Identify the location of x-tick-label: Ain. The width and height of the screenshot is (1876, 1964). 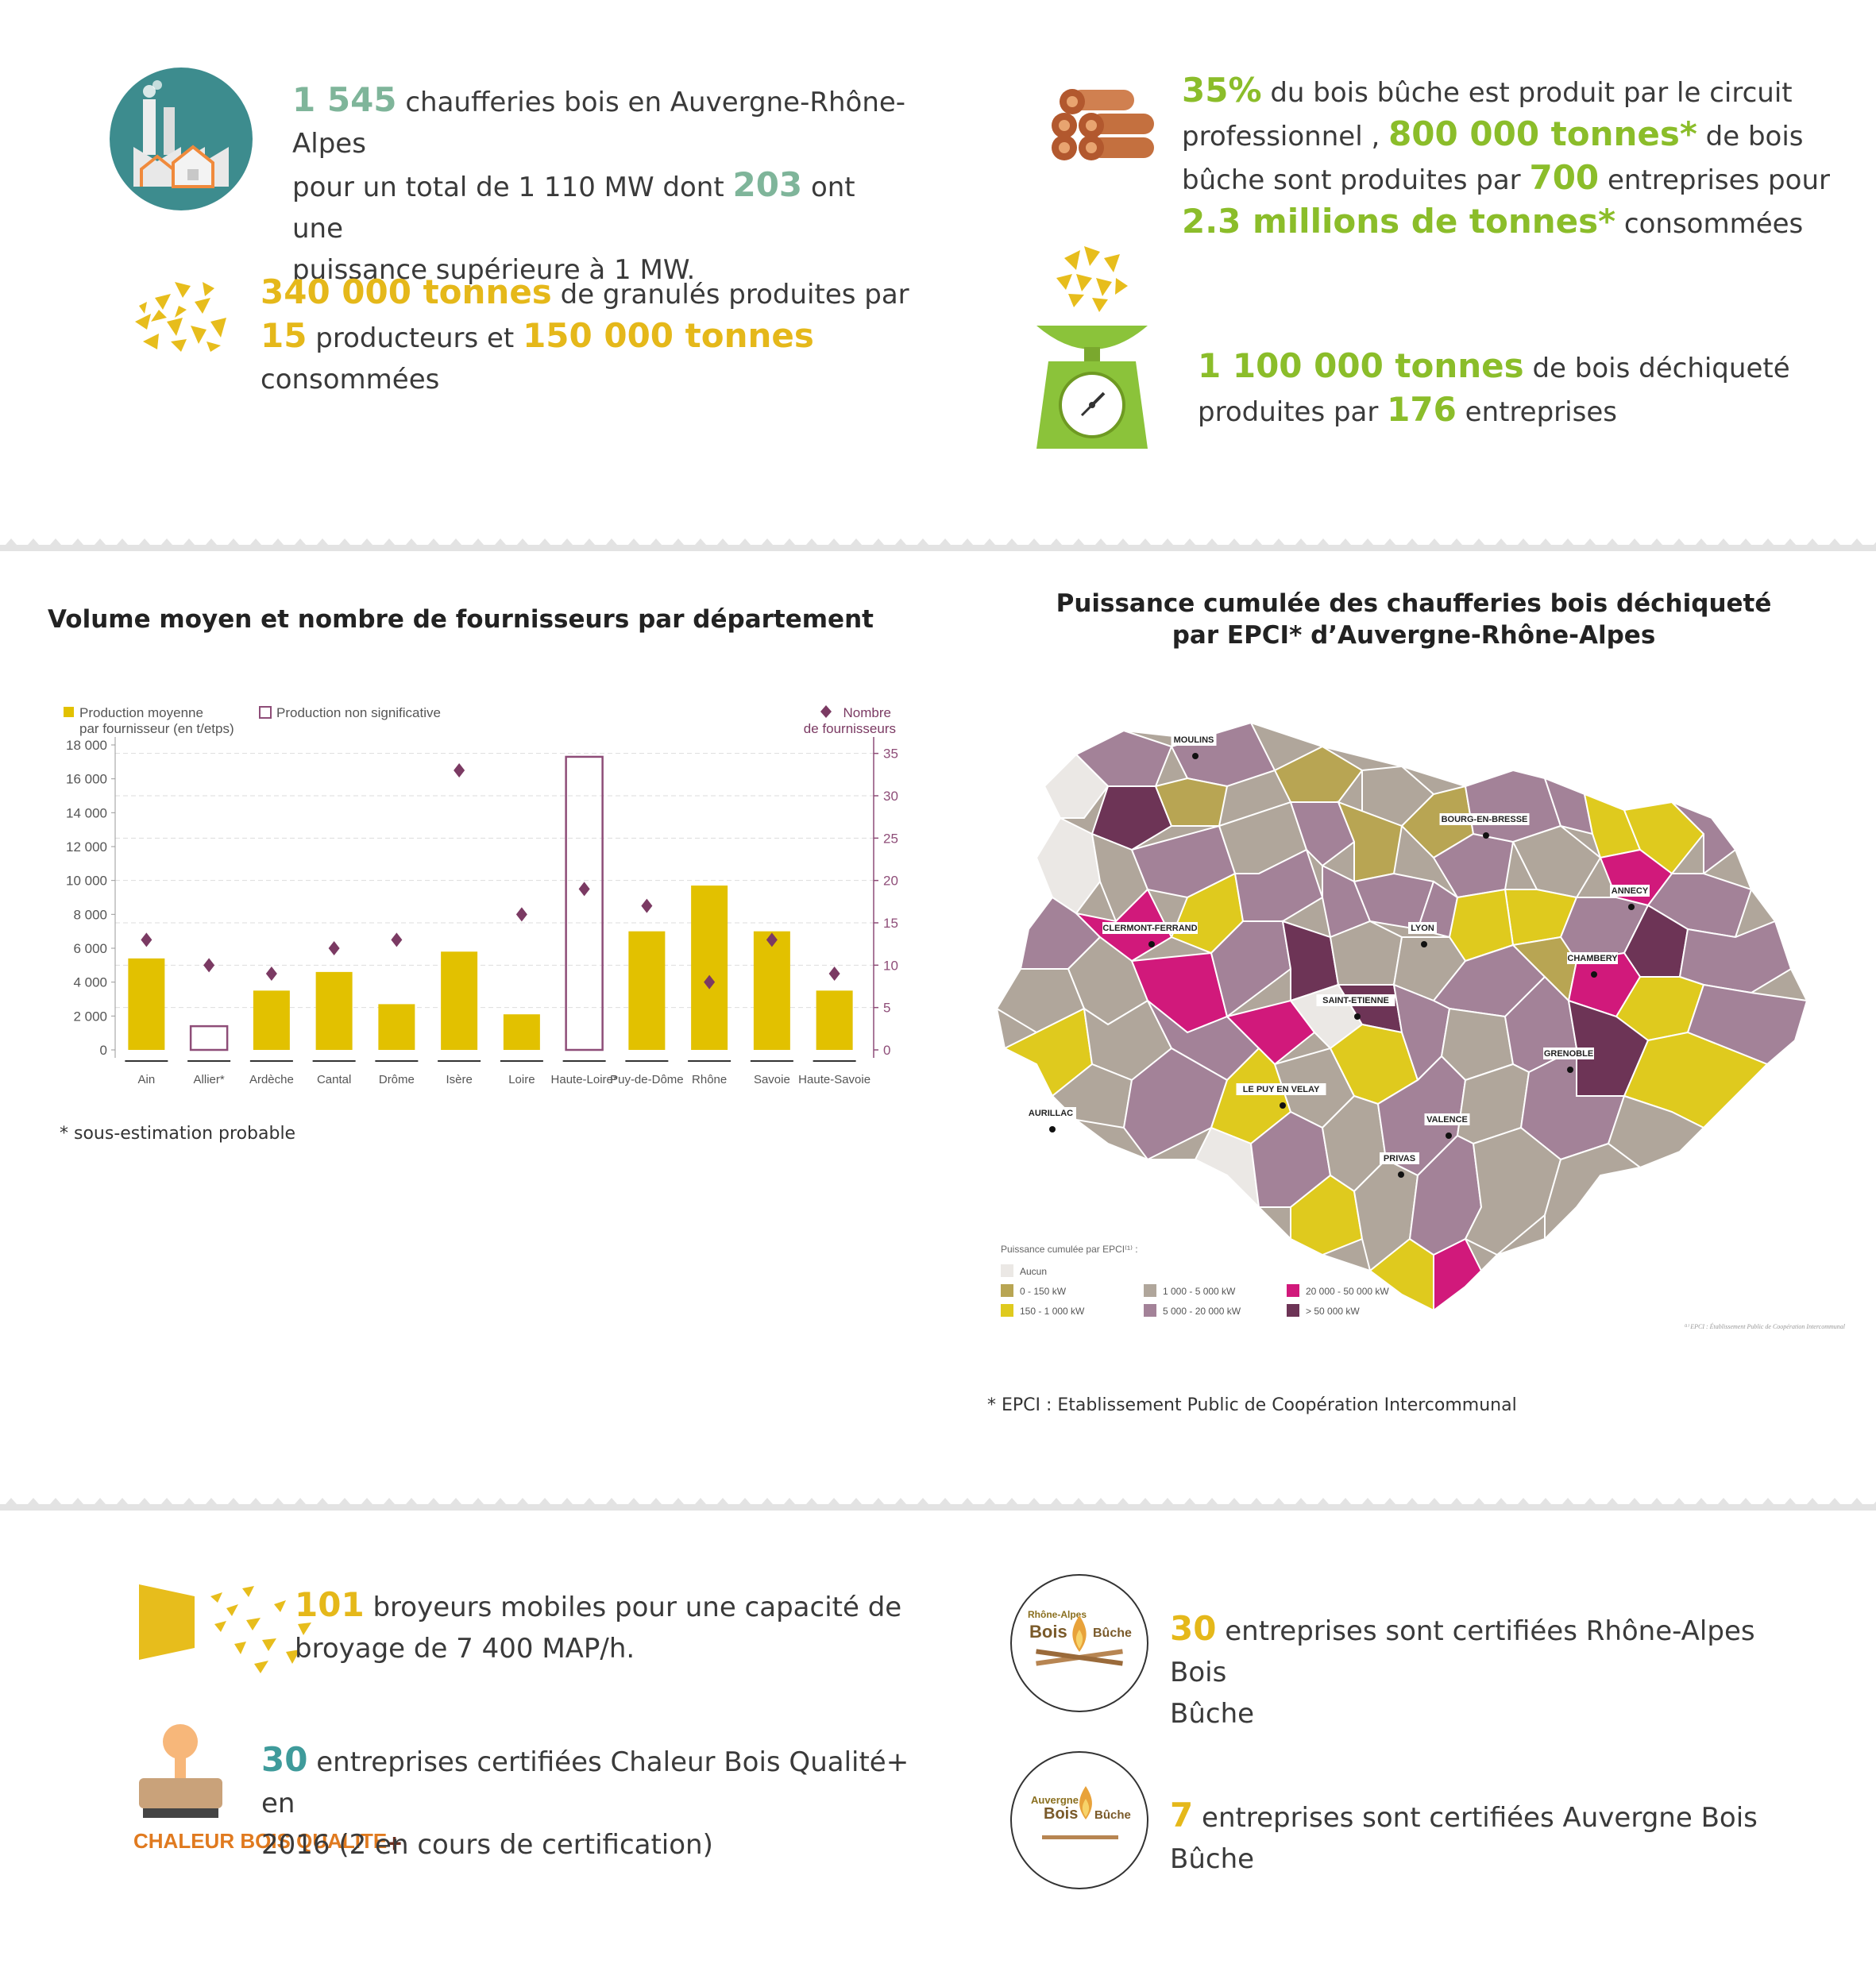
(147, 1080).